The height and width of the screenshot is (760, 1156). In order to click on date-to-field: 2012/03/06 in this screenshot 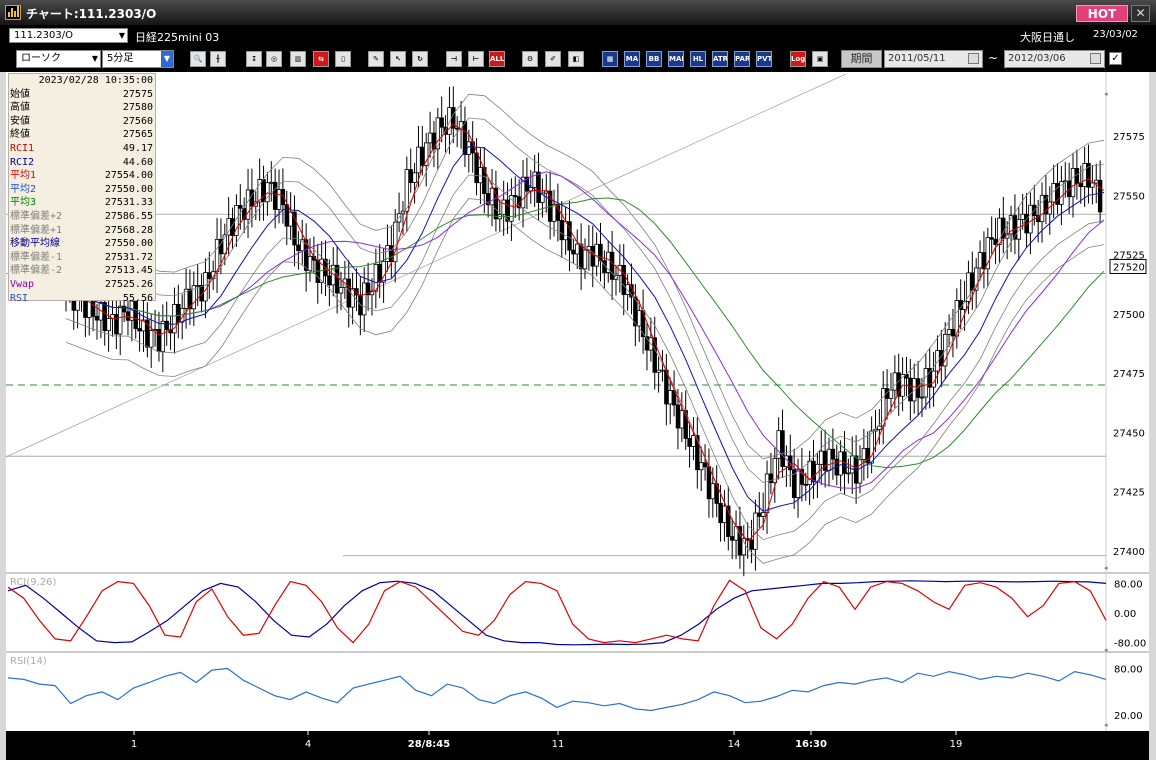, I will do `click(1054, 59)`.